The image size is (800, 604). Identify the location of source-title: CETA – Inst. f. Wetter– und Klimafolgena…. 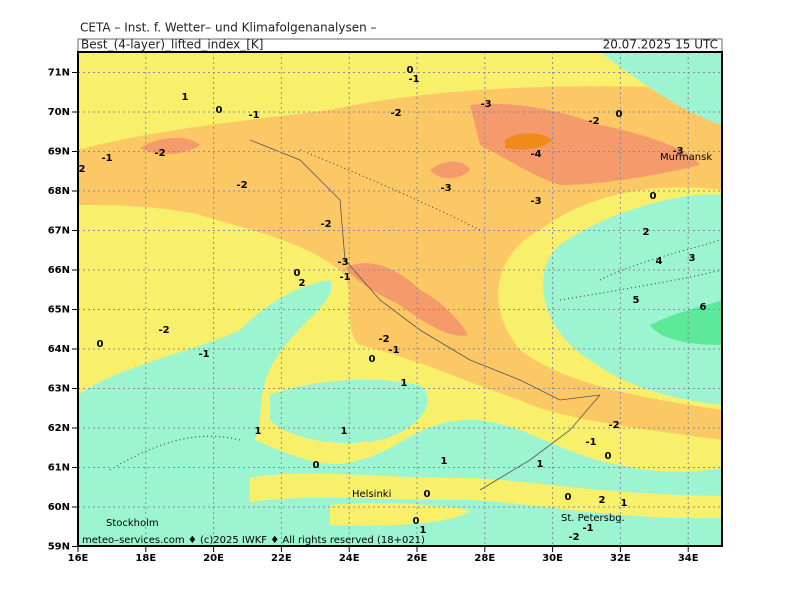
(228, 28).